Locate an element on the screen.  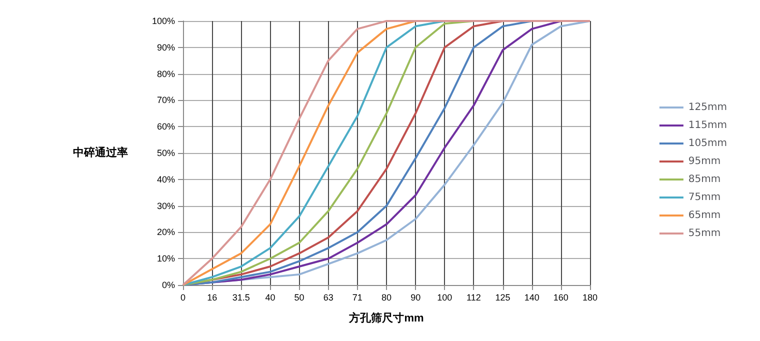
x-tick-label: 112 is located at coordinates (473, 297).